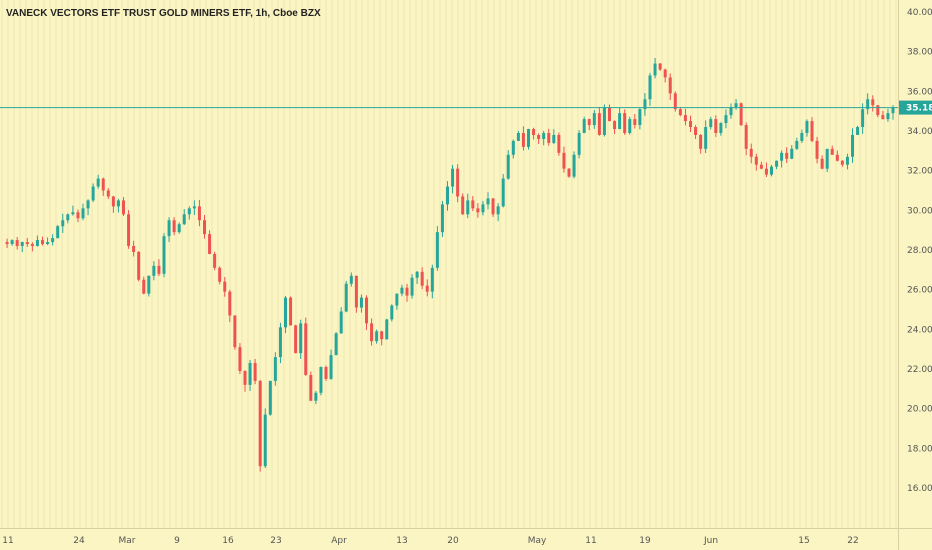 The width and height of the screenshot is (932, 550). I want to click on y-tick-label: 38.00, so click(919, 53).